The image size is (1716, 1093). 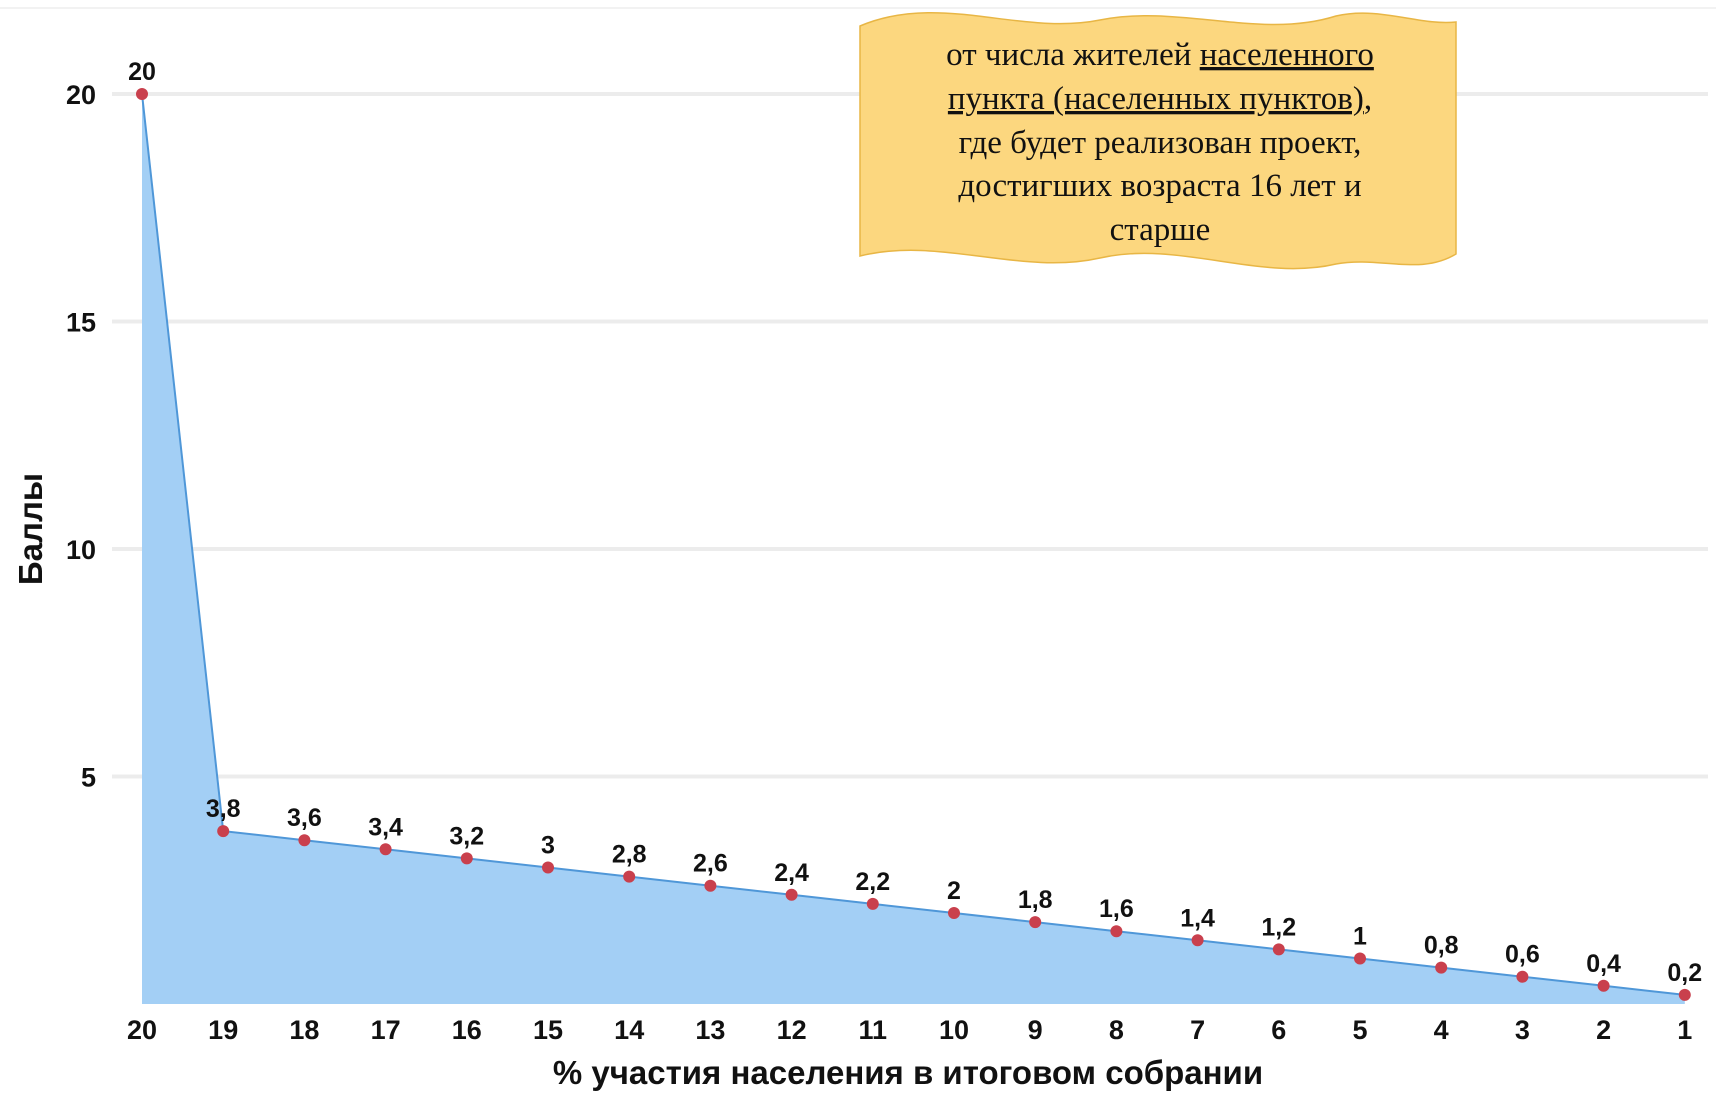 What do you see at coordinates (792, 1030) in the screenshot?
I see `x-tick-label: 12` at bounding box center [792, 1030].